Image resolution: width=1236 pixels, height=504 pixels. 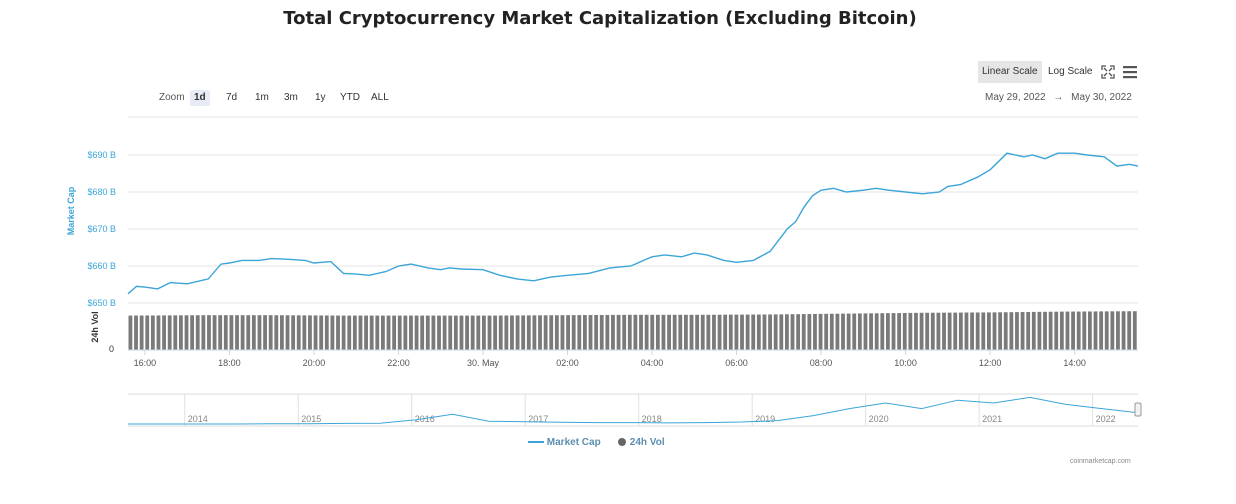 I want to click on navigator-handle, so click(x=1138, y=409).